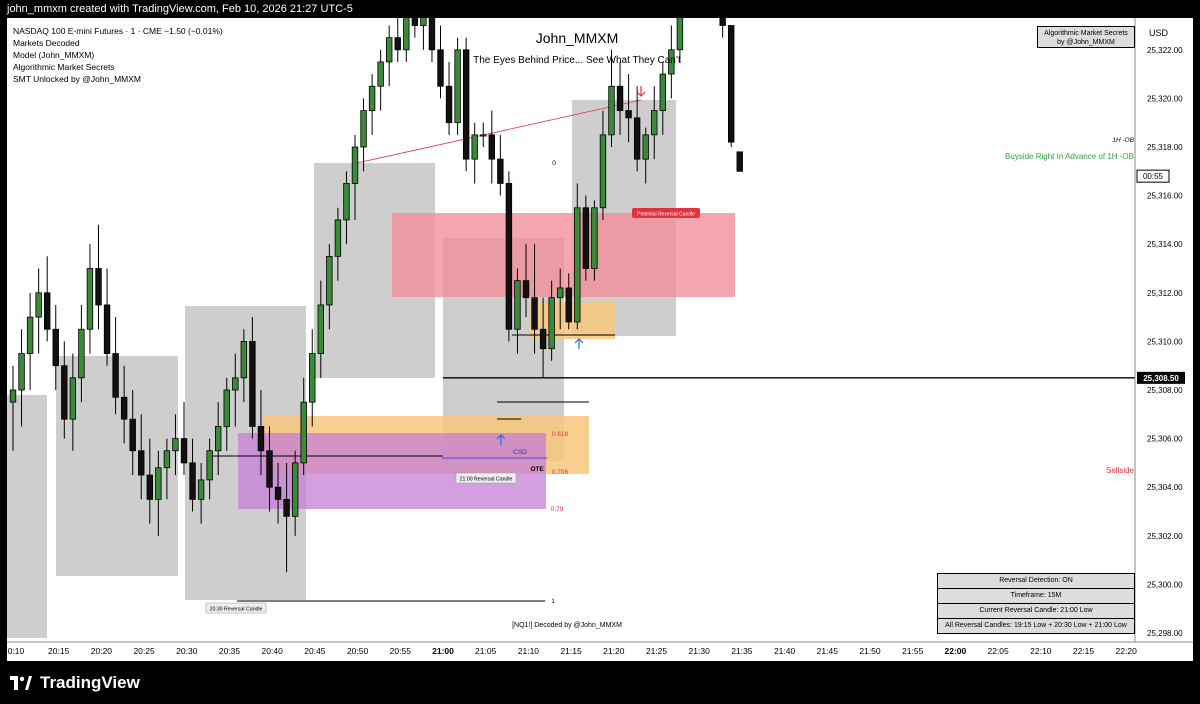 The width and height of the screenshot is (1200, 704). What do you see at coordinates (870, 651) in the screenshot?
I see `x-tick-21: 21:50` at bounding box center [870, 651].